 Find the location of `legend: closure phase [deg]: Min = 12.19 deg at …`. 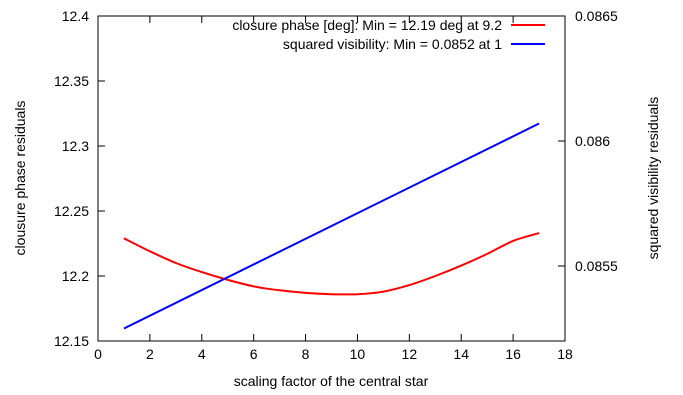

legend: closure phase [deg]: Min = 12.19 deg at … is located at coordinates (388, 34).